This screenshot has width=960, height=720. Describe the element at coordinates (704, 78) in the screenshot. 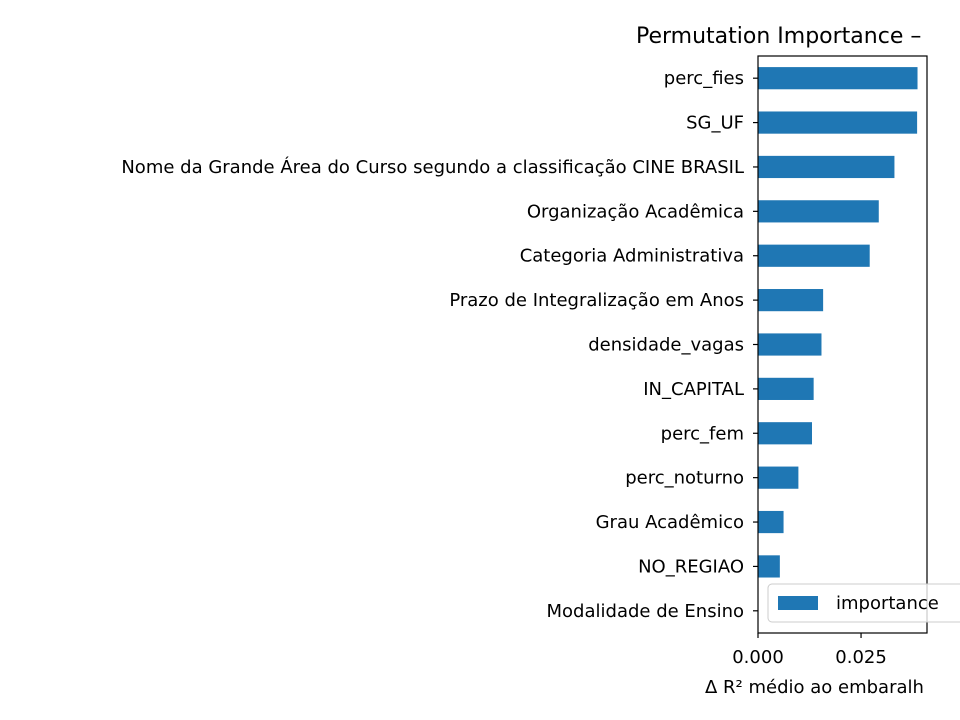

I see `category-label: perc_fies` at that location.